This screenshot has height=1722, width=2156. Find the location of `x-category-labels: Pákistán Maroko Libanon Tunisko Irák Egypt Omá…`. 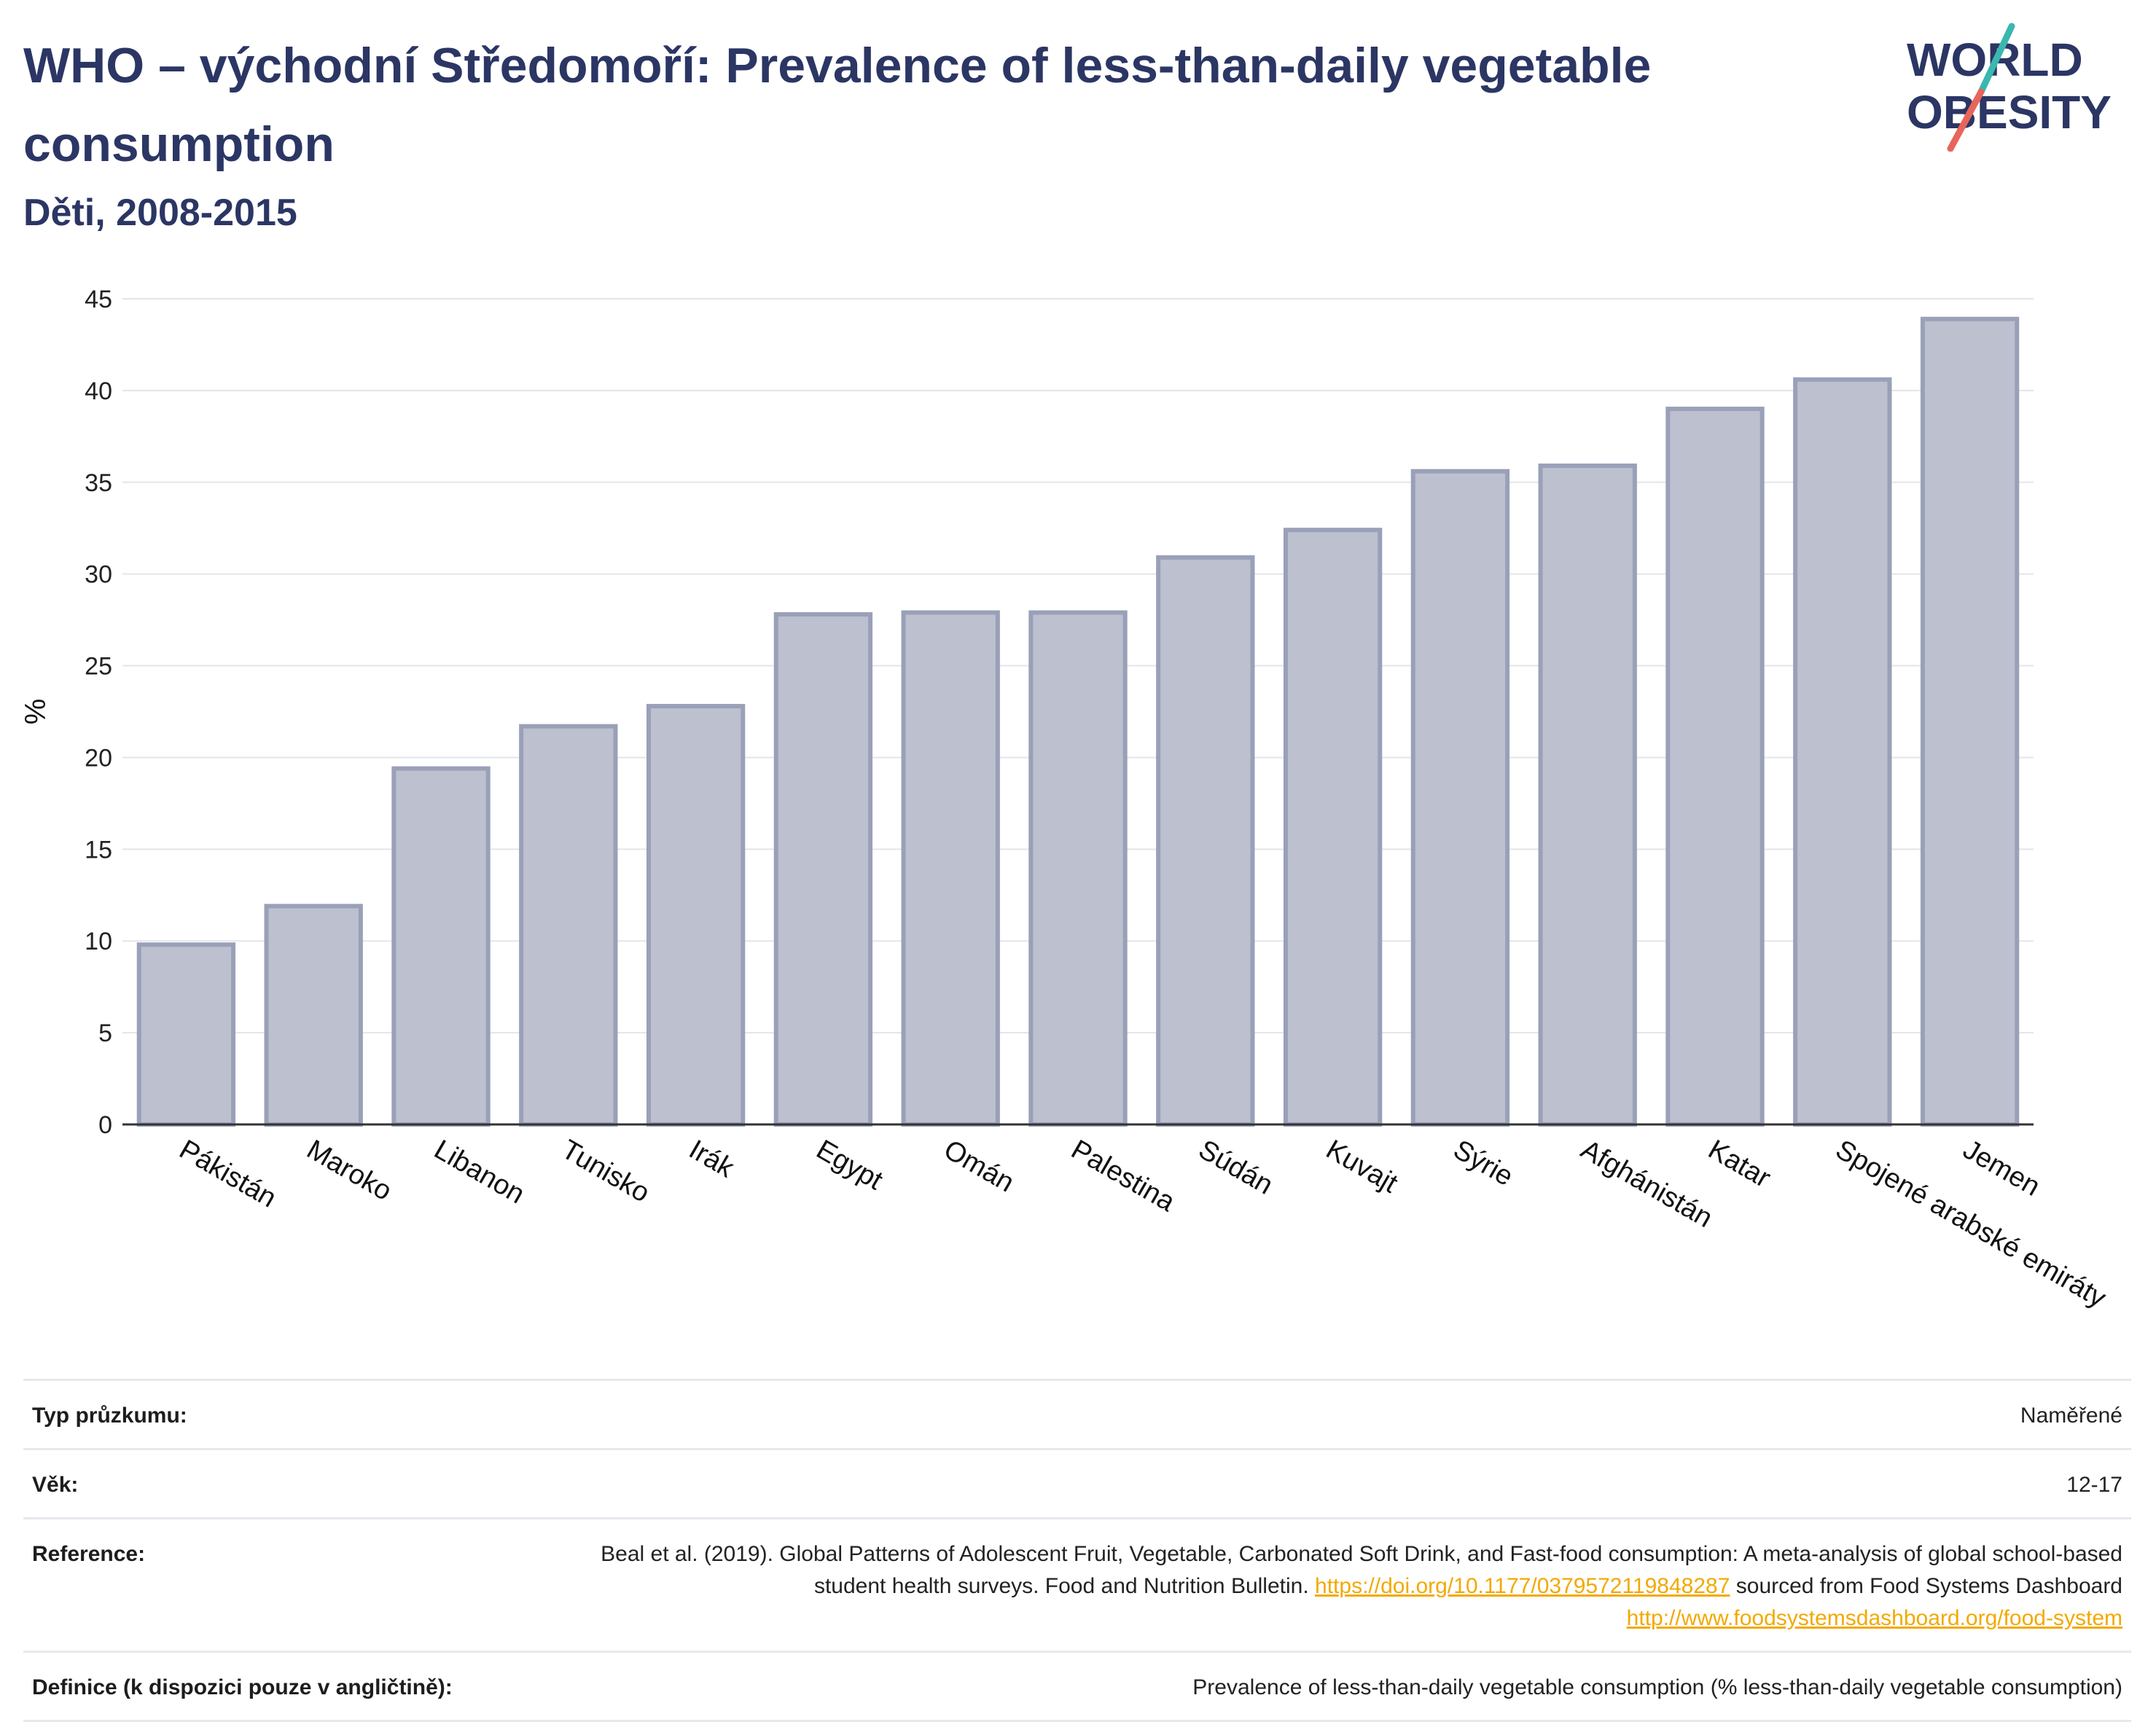

x-category-labels: Pákistán Maroko Libanon Tunisko Irák Egypt Omá… is located at coordinates (1142, 1224).